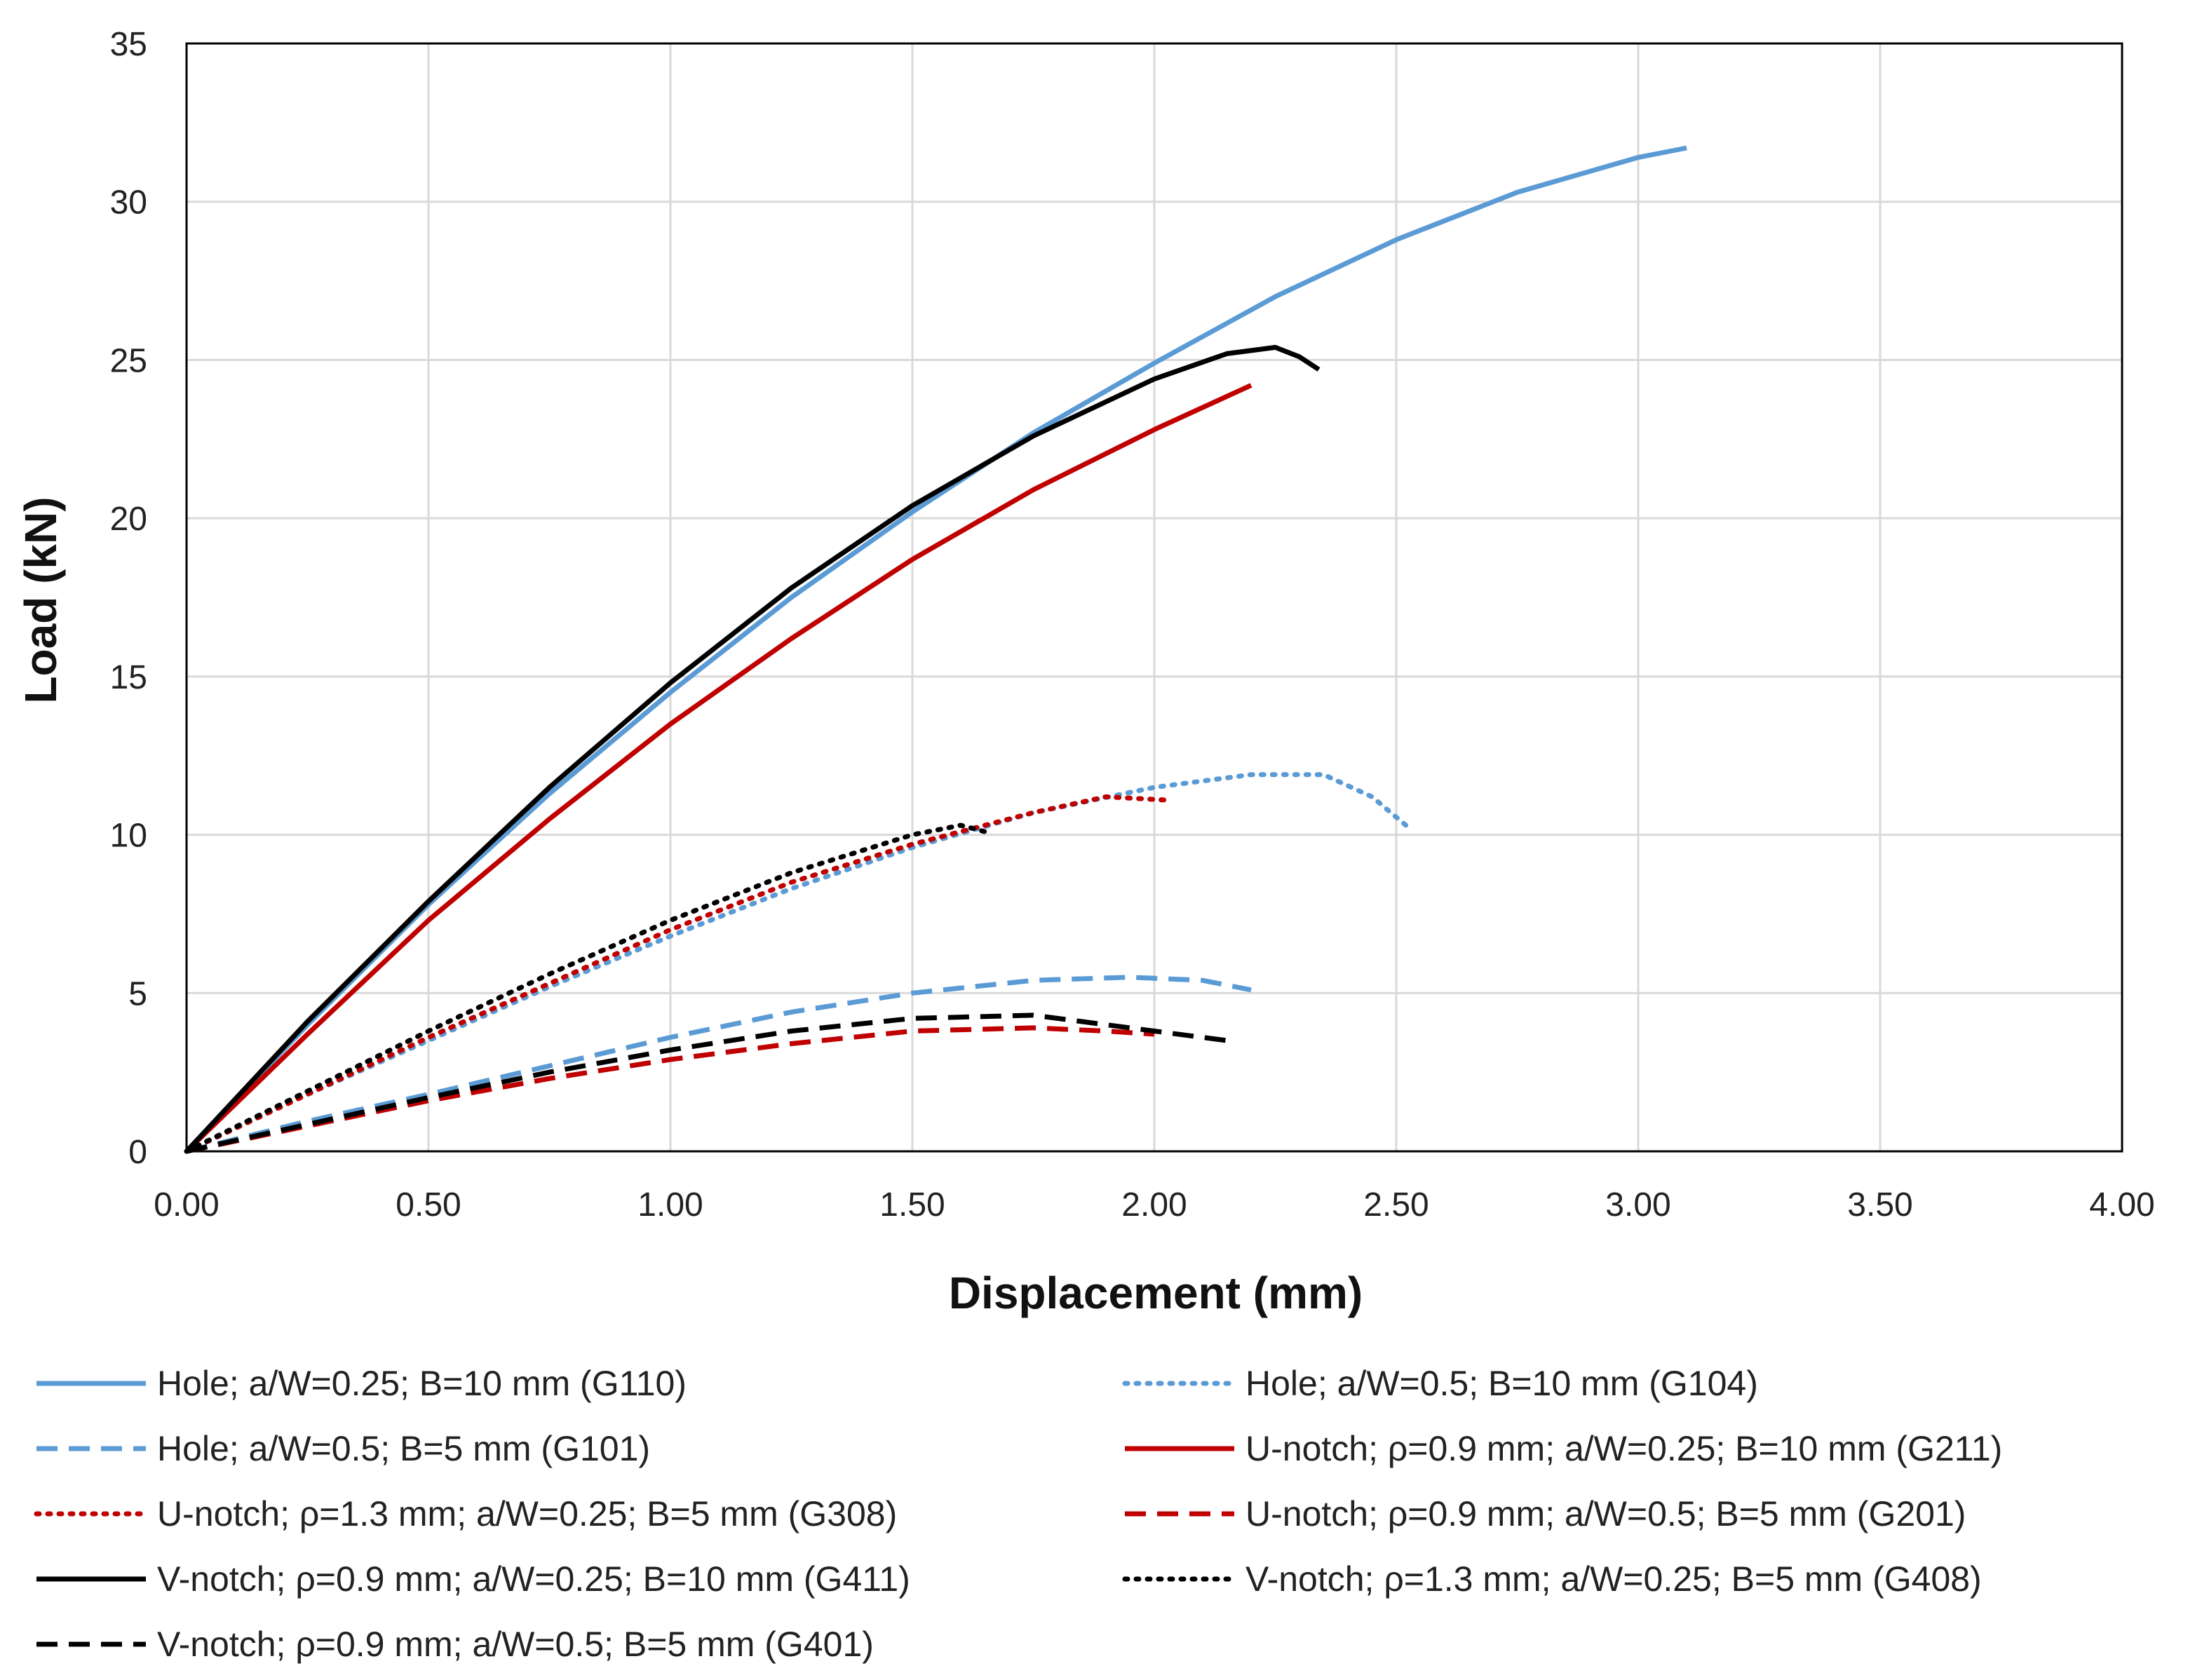 The image size is (2188, 1680). Describe the element at coordinates (186, 1205) in the screenshot. I see `x-tick-label: 0.00` at that location.